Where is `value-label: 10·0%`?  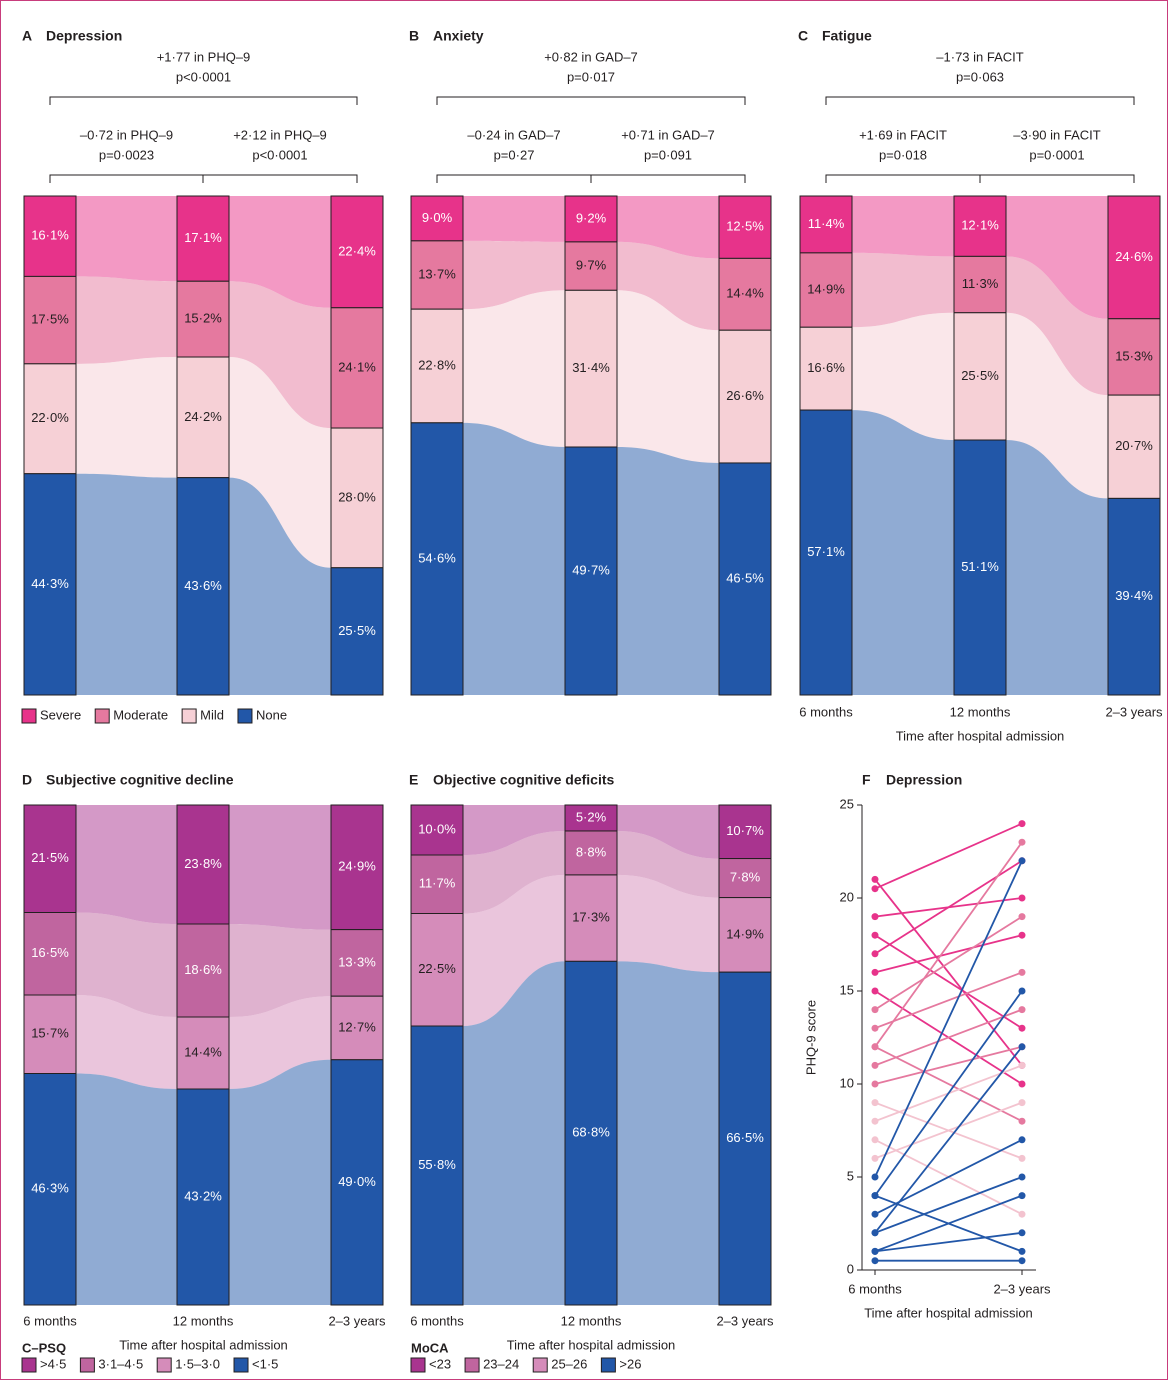
value-label: 10·0% is located at coordinates (437, 828).